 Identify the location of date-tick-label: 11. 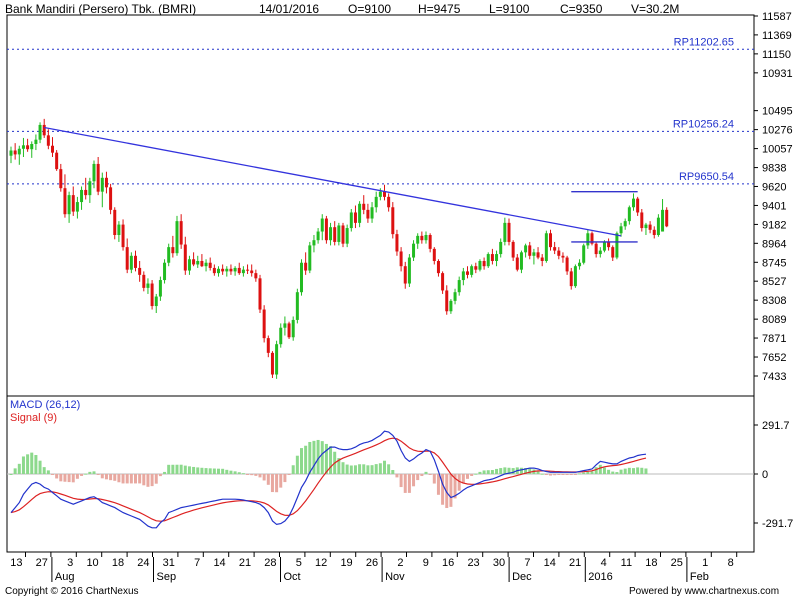
(626, 563).